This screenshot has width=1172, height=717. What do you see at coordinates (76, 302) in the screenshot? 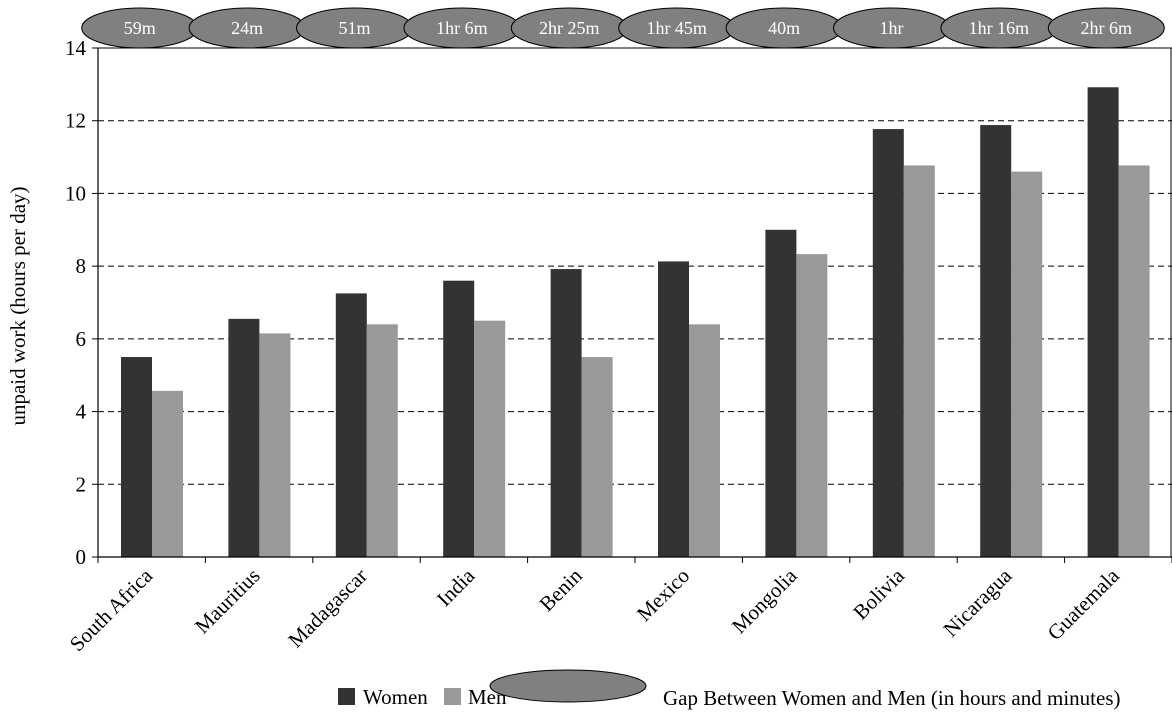
I see `y-tick-labels: 0 2 4 6 8 10 12 14` at bounding box center [76, 302].